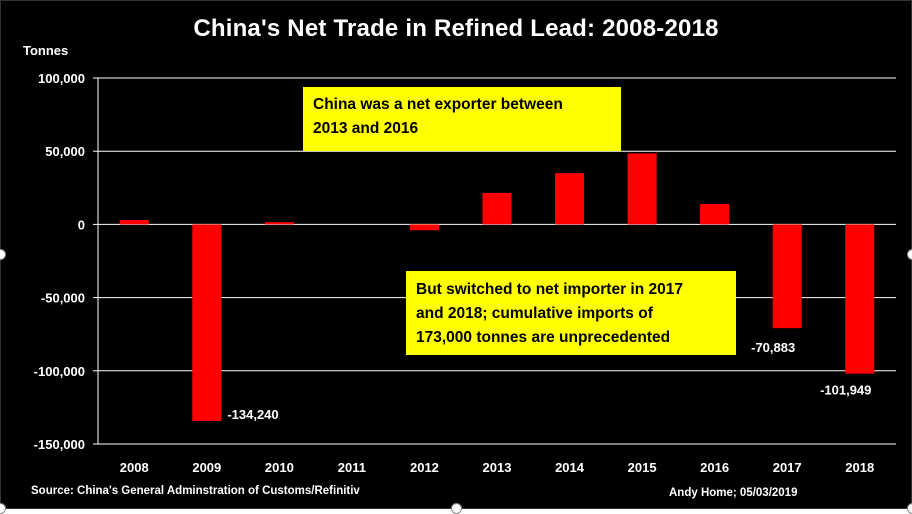 The image size is (912, 514). What do you see at coordinates (134, 467) in the screenshot?
I see `x-tick-label: 2008` at bounding box center [134, 467].